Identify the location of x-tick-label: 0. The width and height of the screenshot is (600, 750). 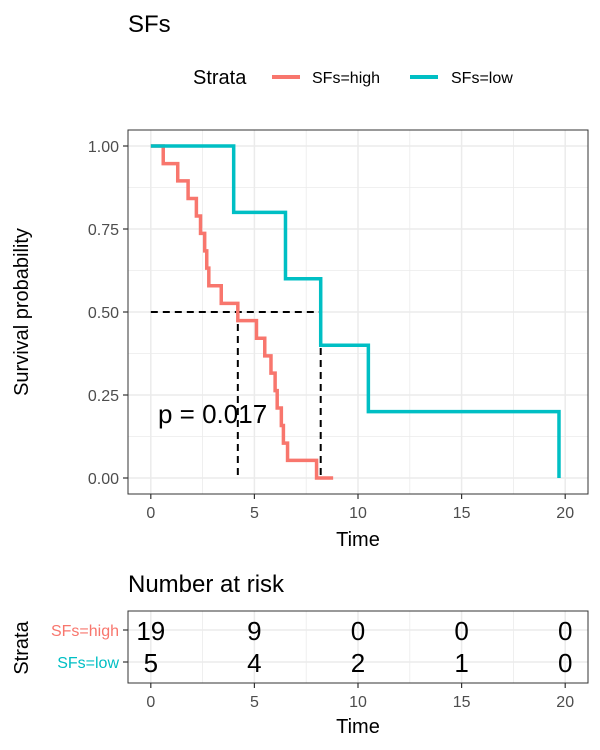
(150, 513).